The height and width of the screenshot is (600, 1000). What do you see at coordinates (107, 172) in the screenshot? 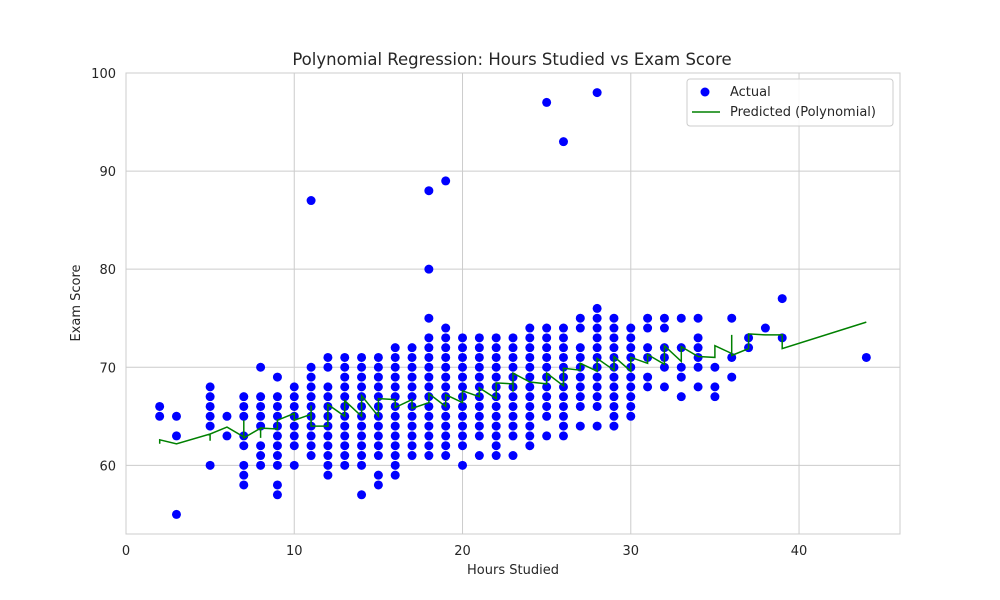
I see `y-tick-label: 90` at bounding box center [107, 172].